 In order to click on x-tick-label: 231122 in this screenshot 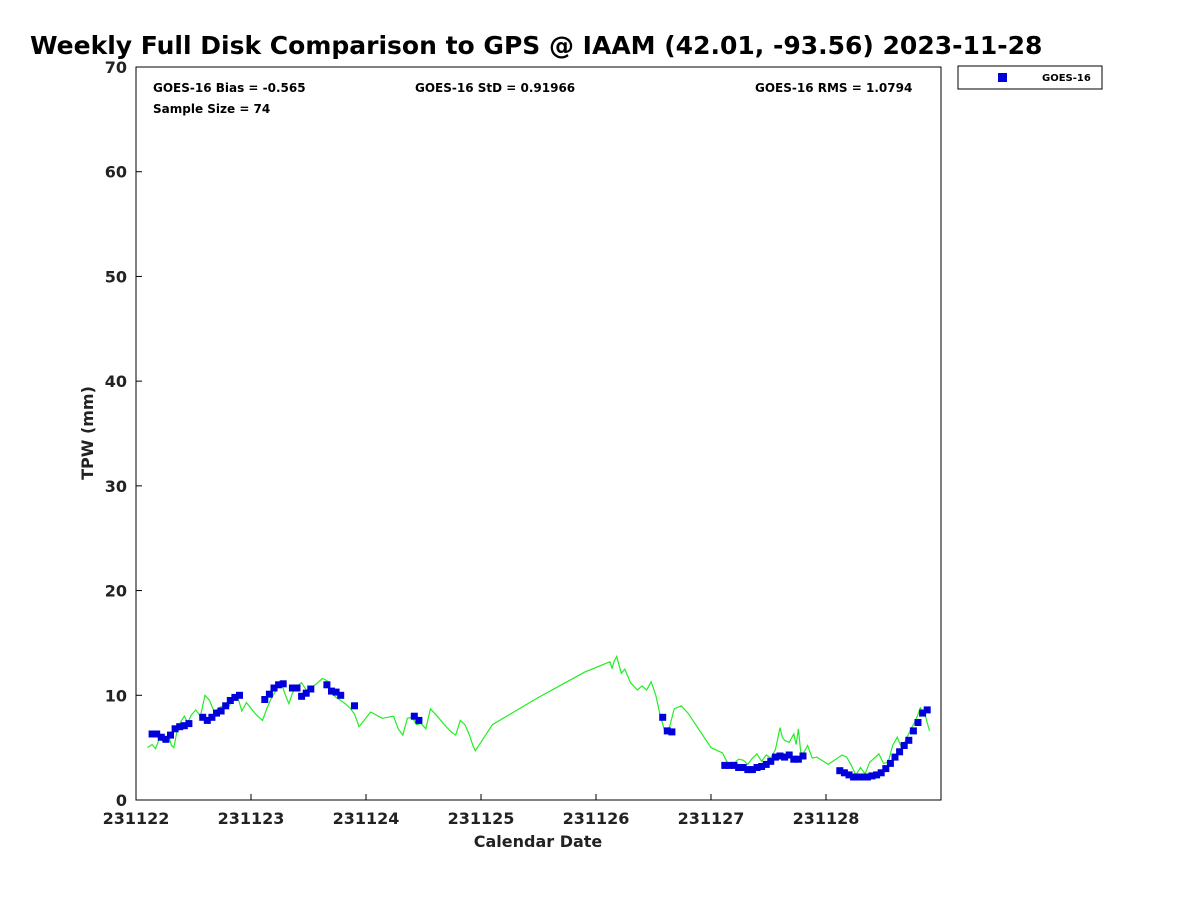, I will do `click(136, 818)`.